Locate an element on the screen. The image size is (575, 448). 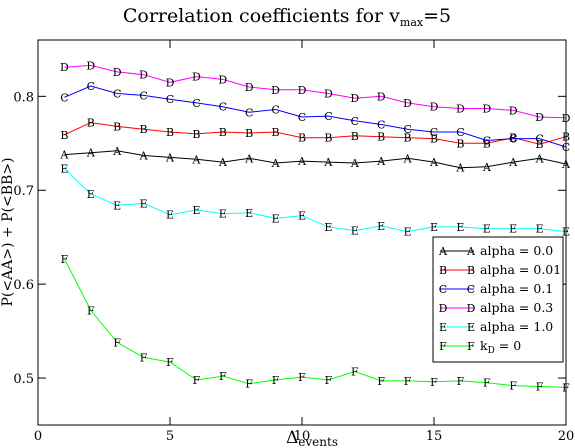
x-tick-label: 20 is located at coordinates (566, 436).